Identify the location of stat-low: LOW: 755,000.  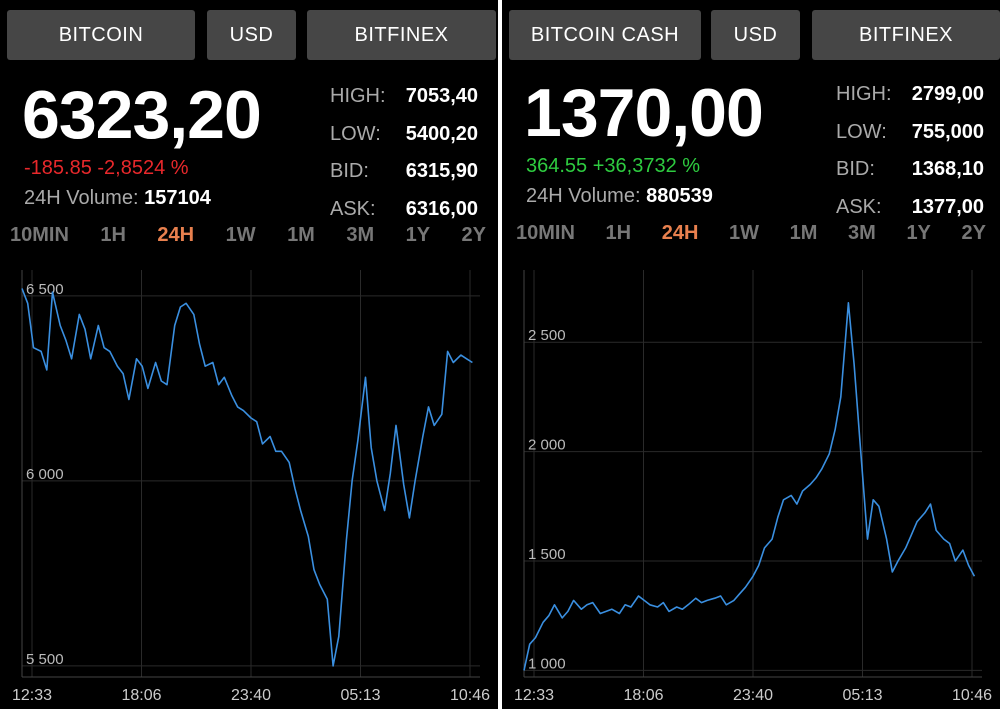
(910, 133).